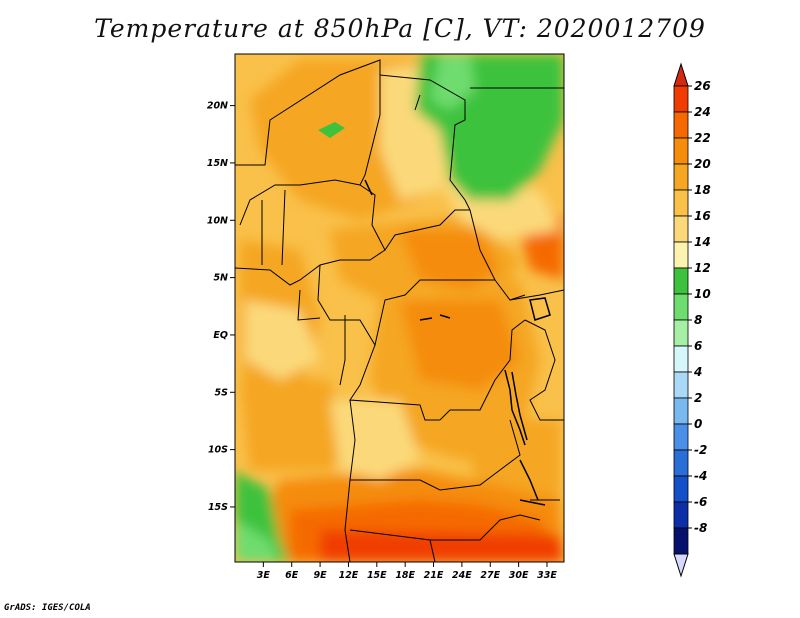 Image resolution: width=800 pixels, height=618 pixels. What do you see at coordinates (702, 86) in the screenshot?
I see `colorbar-label: 26` at bounding box center [702, 86].